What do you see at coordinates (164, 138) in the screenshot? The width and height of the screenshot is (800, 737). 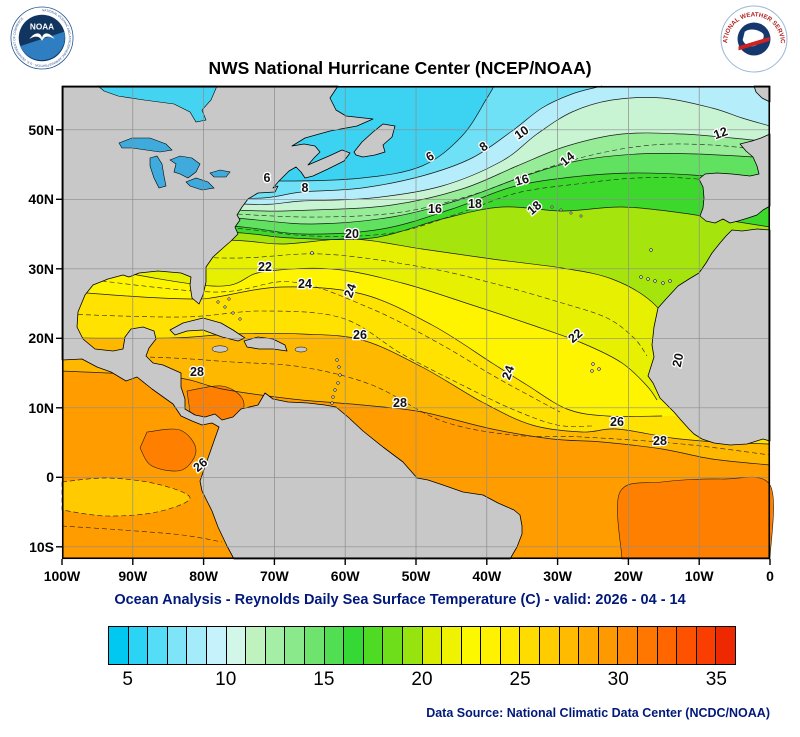 I see `inland-water` at bounding box center [164, 138].